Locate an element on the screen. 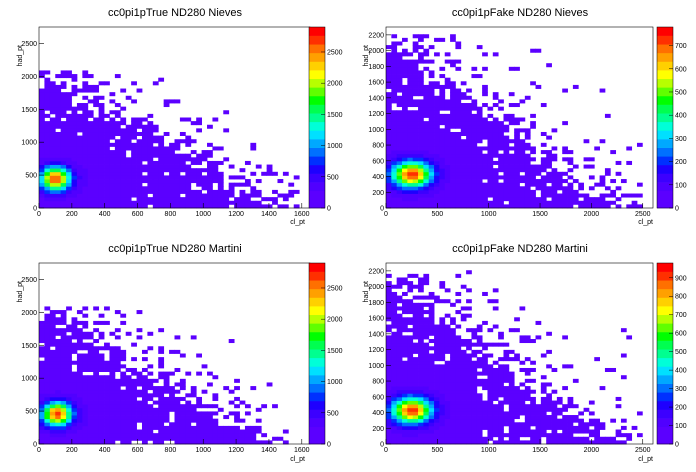 The image size is (696, 472). y-axis-label: had_pt is located at coordinates (20, 291).